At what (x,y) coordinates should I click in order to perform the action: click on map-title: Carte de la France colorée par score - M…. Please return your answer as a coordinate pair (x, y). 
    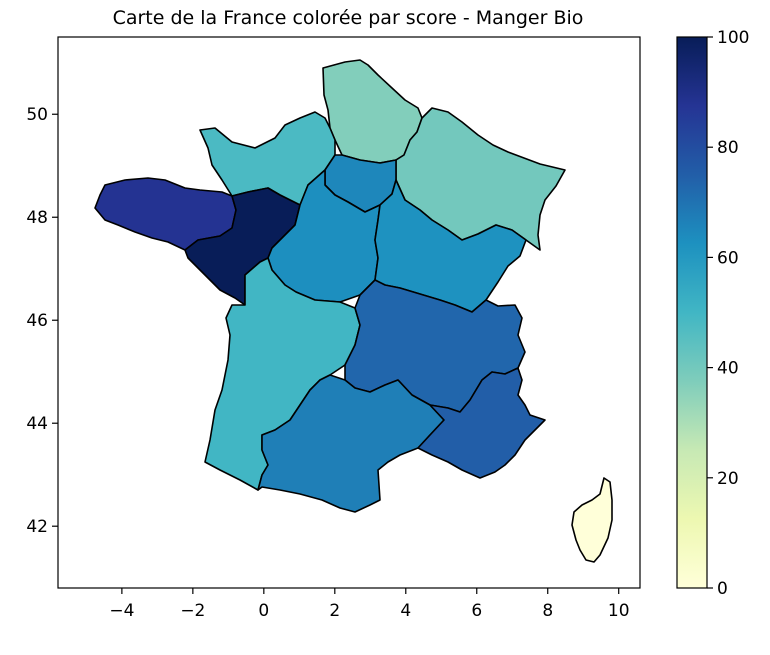
    Looking at the image, I should click on (348, 18).